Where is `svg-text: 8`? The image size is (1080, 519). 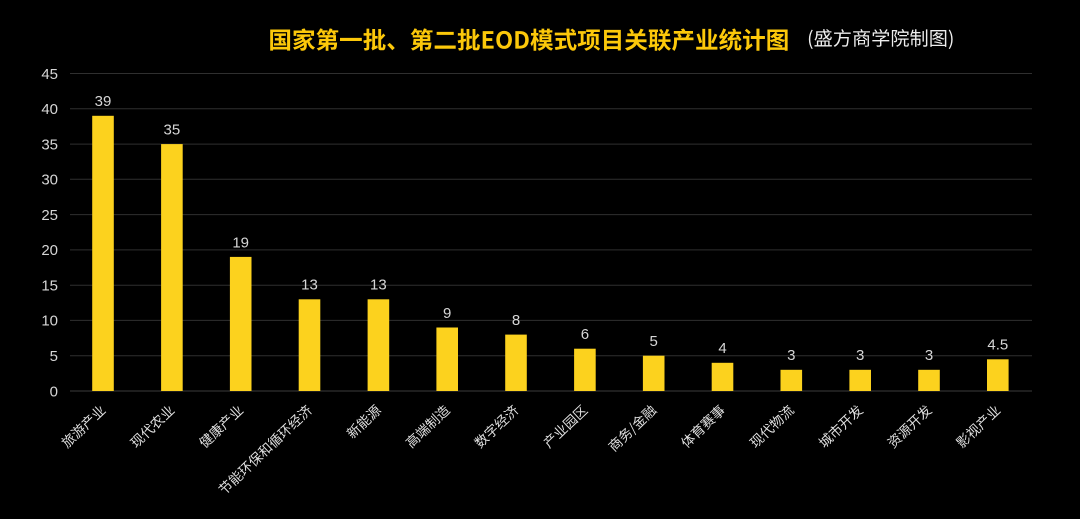 svg-text: 8 is located at coordinates (516, 320).